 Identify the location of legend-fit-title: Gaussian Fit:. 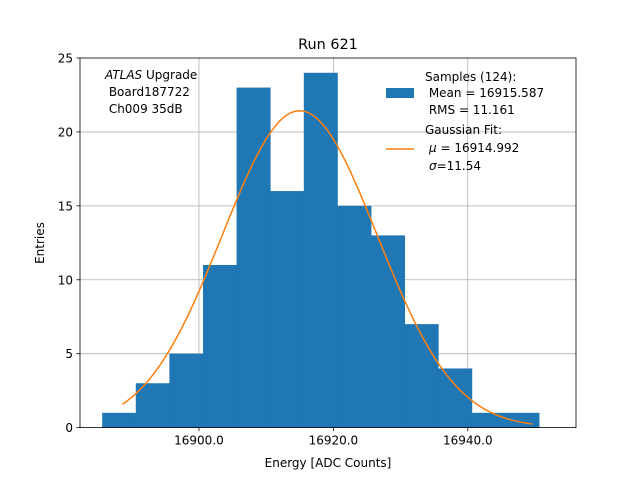
(463, 130).